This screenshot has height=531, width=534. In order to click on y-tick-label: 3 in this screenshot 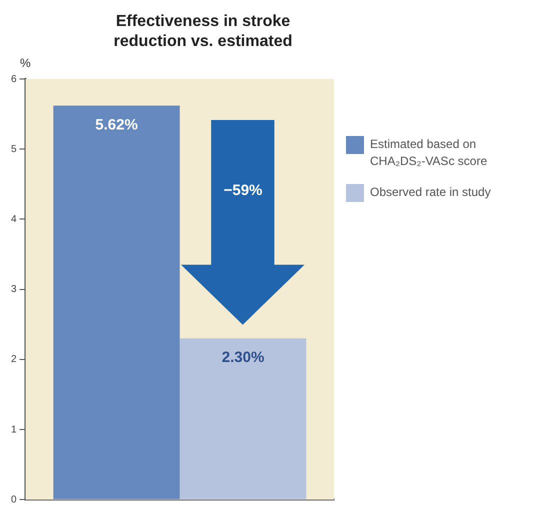, I will do `click(14, 290)`.